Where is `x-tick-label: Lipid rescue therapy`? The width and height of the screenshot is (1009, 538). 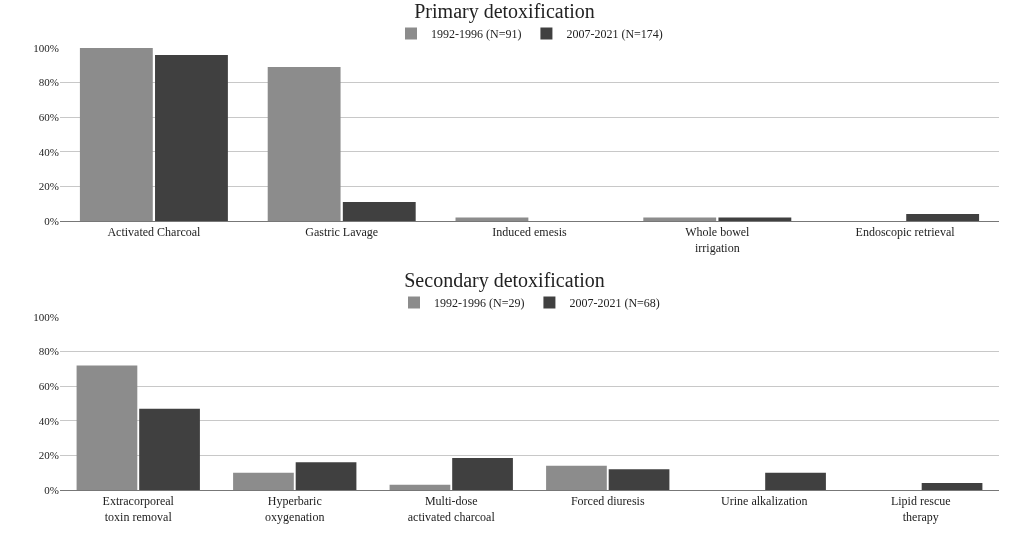
x-tick-label: Lipid rescue therapy is located at coordinates (920, 509).